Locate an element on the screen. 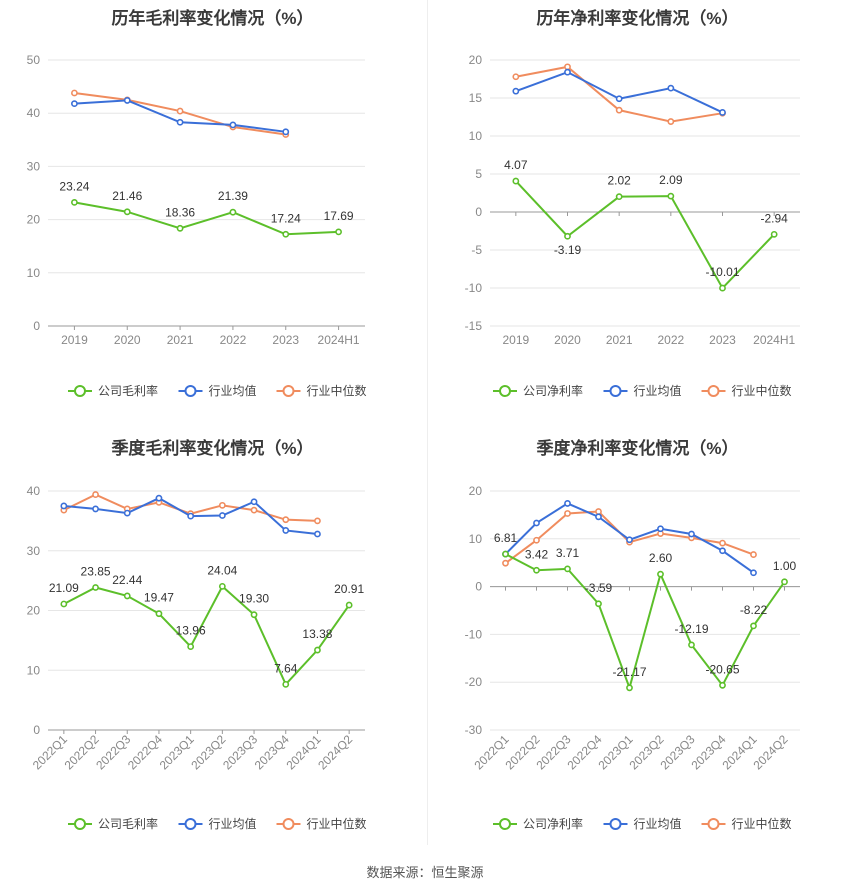 The image size is (850, 891). data-label: 20.91 is located at coordinates (349, 589).